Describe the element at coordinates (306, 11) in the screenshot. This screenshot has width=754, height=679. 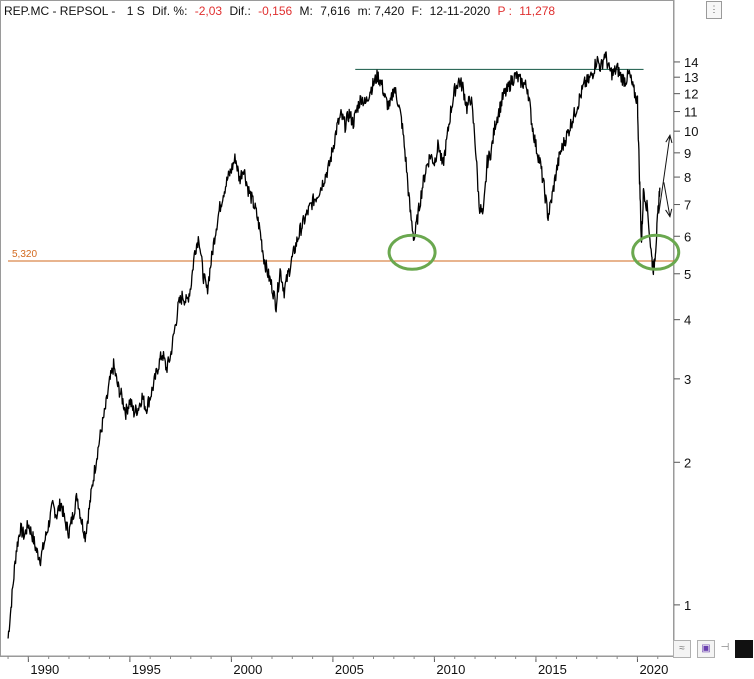
I see `header-m-label: M:` at that location.